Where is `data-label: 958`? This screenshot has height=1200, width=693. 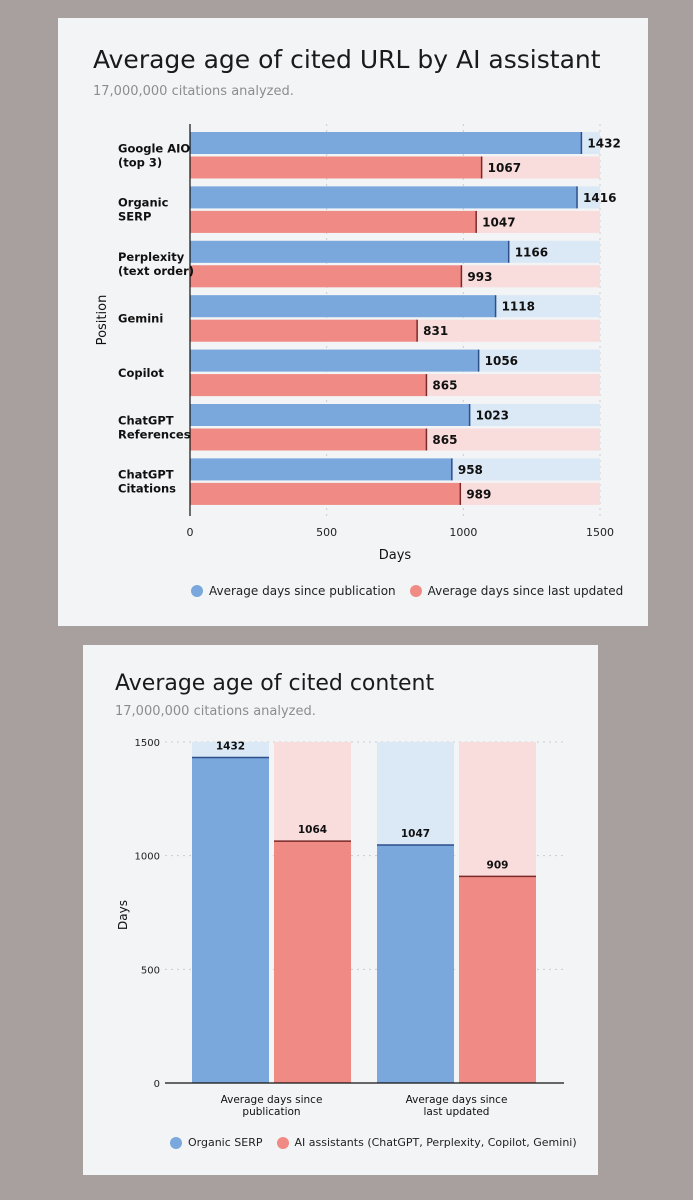 data-label: 958 is located at coordinates (470, 470).